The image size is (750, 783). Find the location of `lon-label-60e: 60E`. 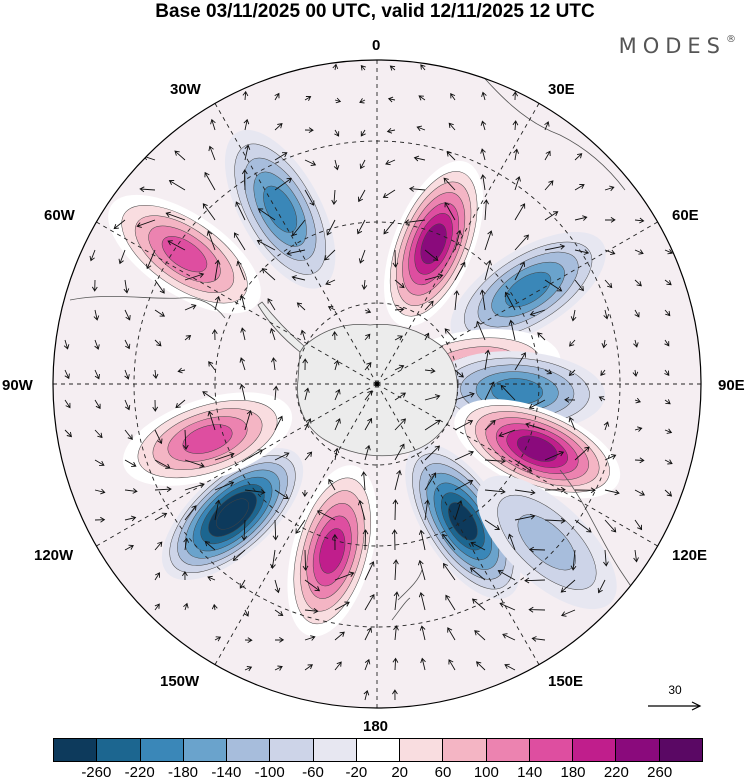

lon-label-60e: 60E is located at coordinates (685, 215).